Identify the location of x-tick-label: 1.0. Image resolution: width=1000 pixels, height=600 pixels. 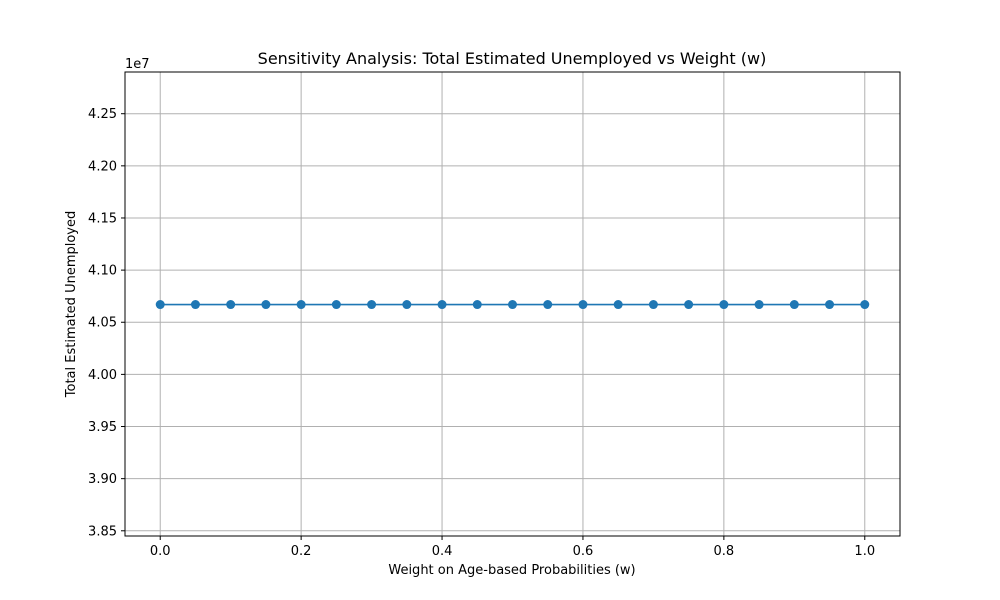
(864, 551).